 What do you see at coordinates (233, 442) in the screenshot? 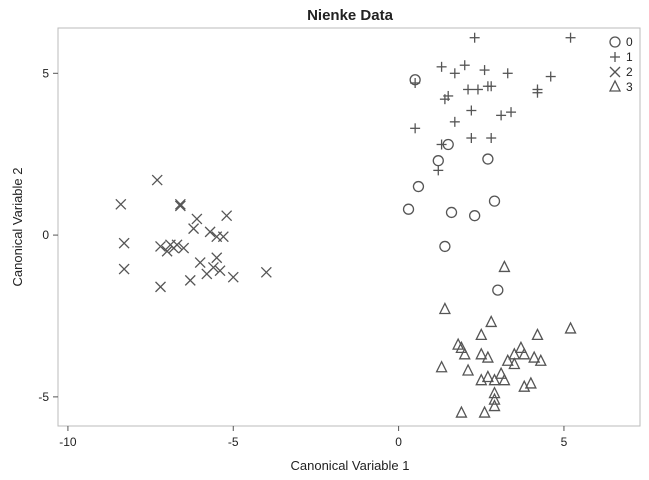
I see `x-tick-label: -5` at bounding box center [233, 442].